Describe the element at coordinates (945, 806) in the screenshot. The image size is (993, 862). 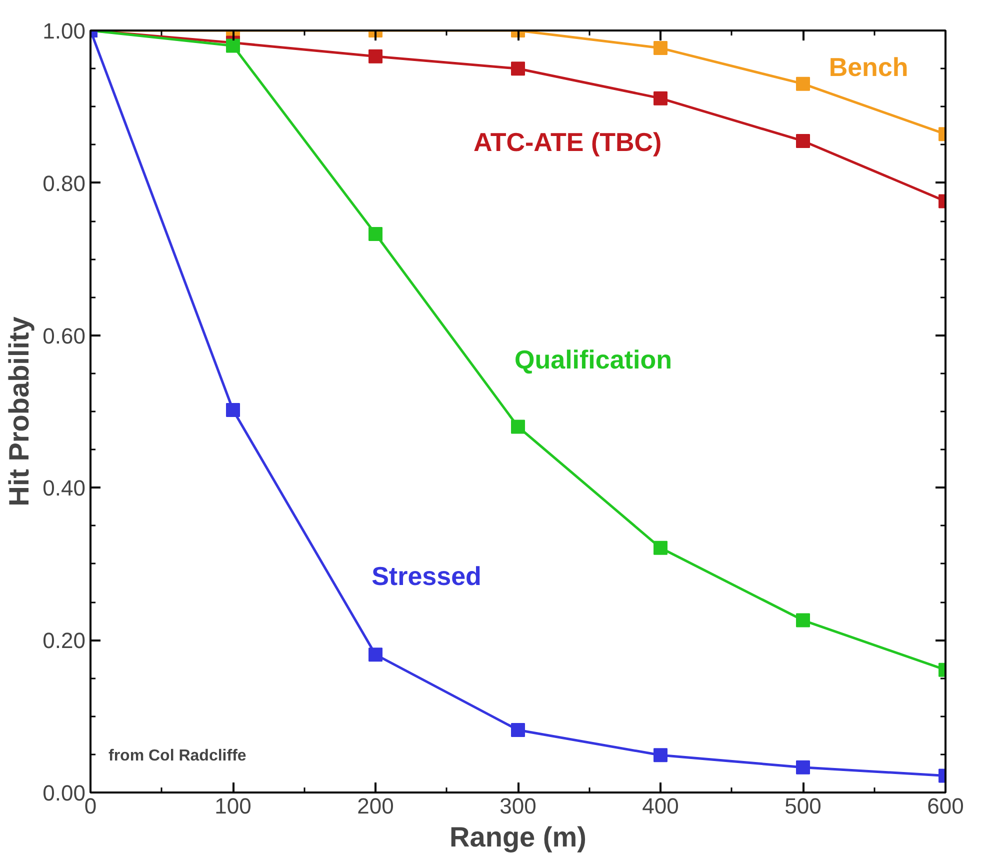
I see `x-tick-label: 600` at that location.